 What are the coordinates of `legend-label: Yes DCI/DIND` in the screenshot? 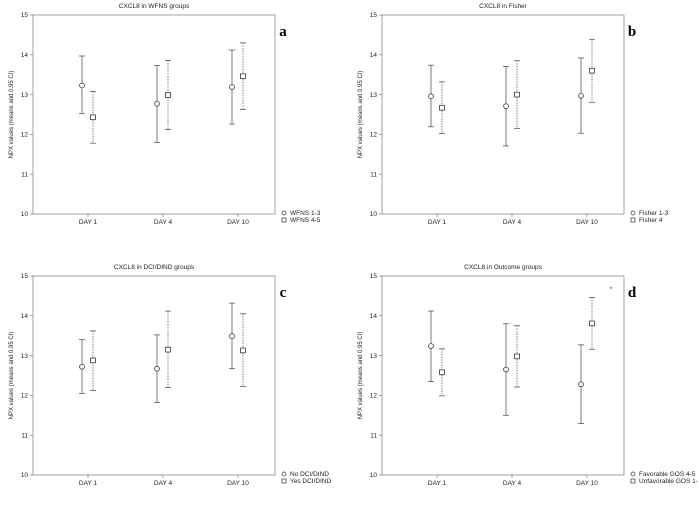 It's located at (311, 481).